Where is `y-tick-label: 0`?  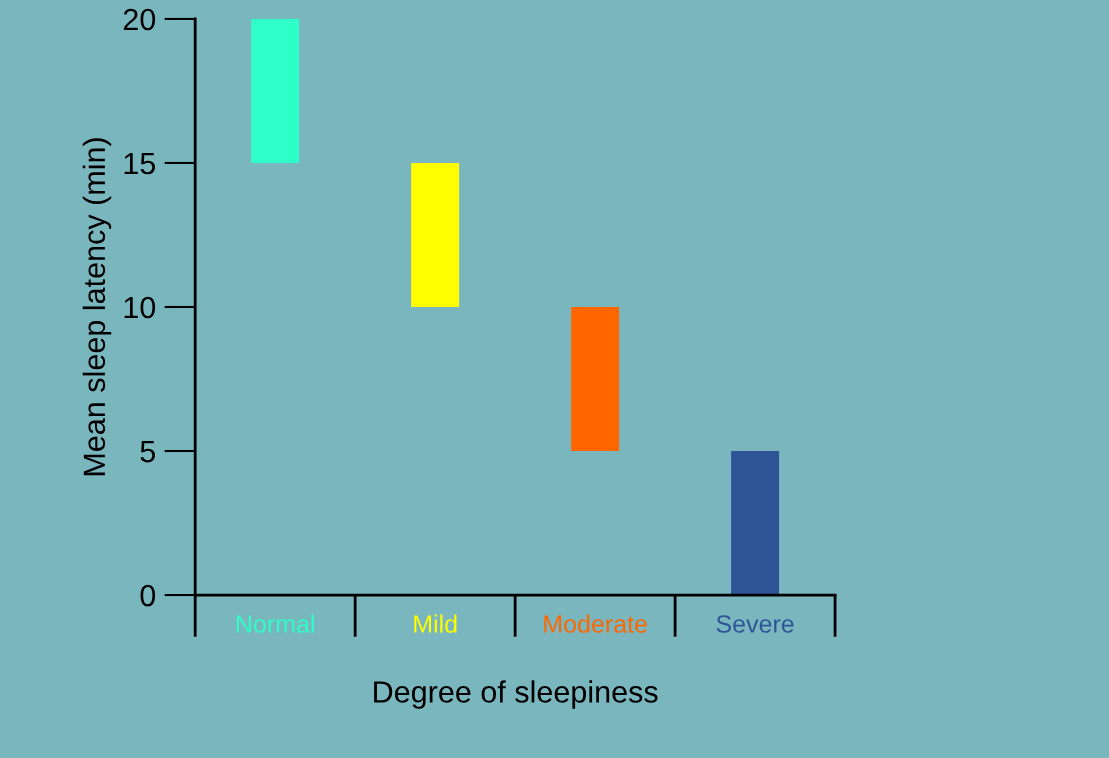
y-tick-label: 0 is located at coordinates (148, 595).